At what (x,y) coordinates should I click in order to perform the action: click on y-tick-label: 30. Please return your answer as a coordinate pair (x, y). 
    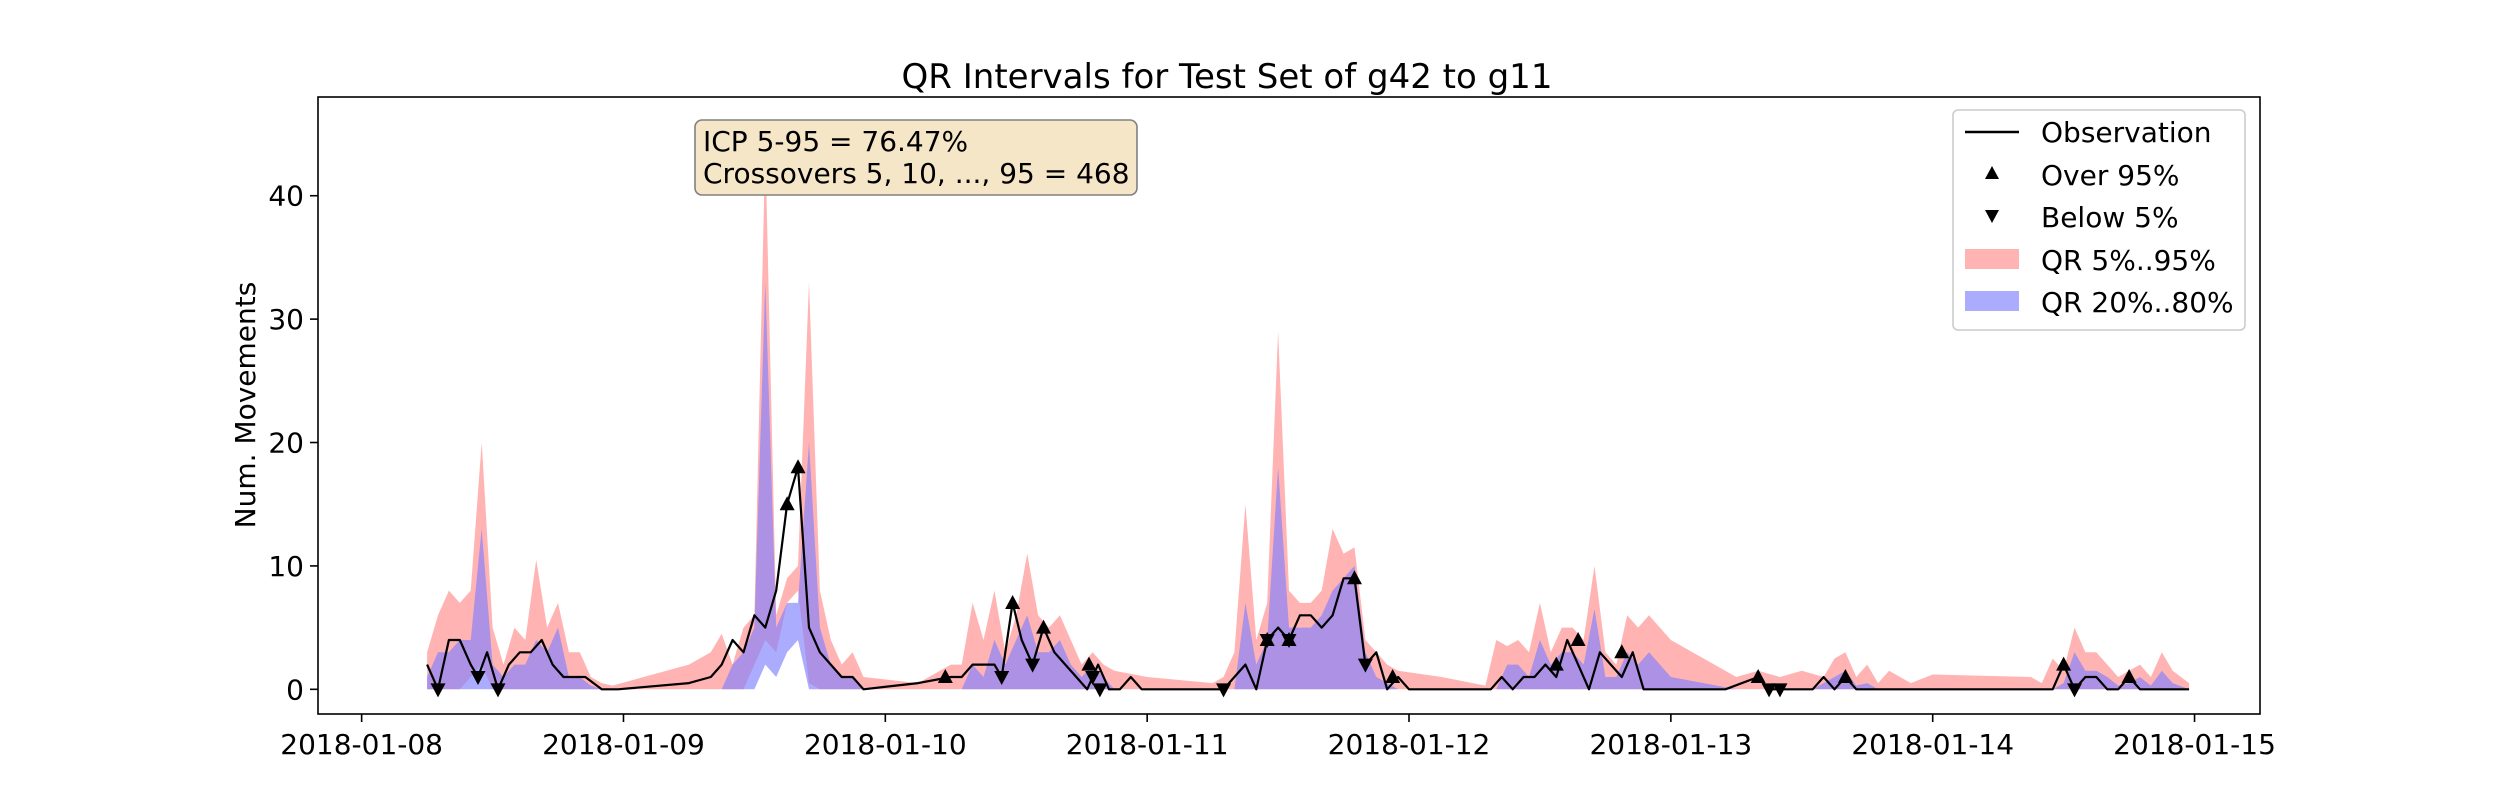
    Looking at the image, I should click on (286, 319).